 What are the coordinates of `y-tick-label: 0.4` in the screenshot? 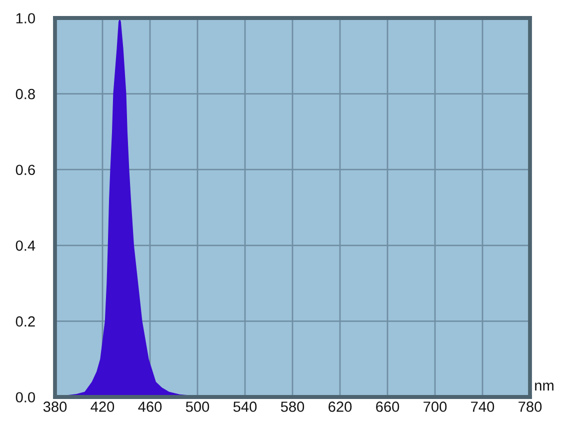 It's located at (26, 245).